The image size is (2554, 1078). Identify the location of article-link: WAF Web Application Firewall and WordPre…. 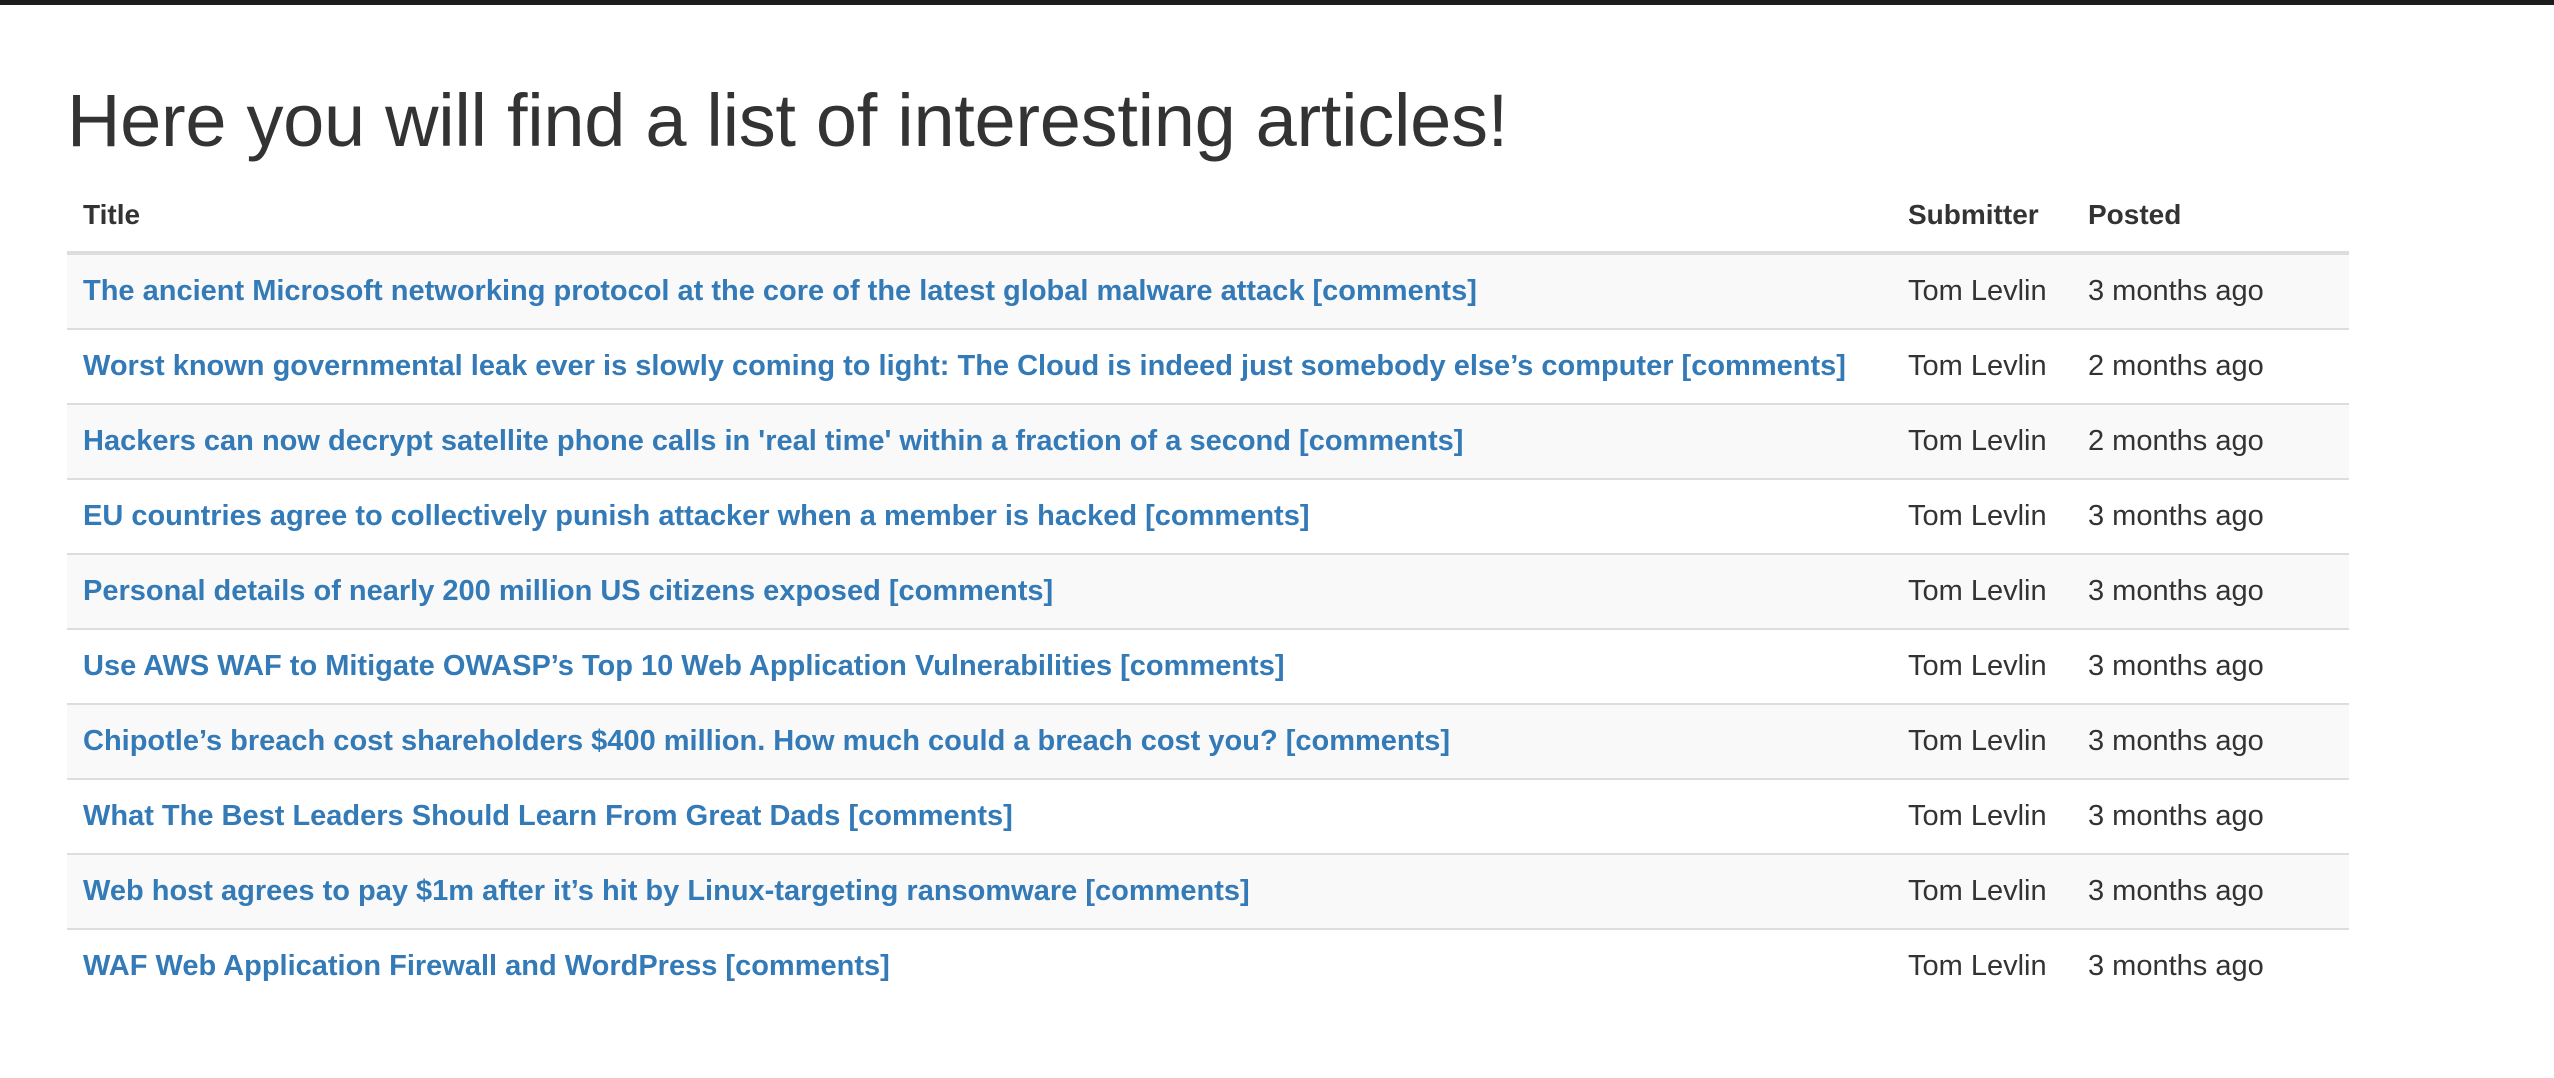
(400, 966).